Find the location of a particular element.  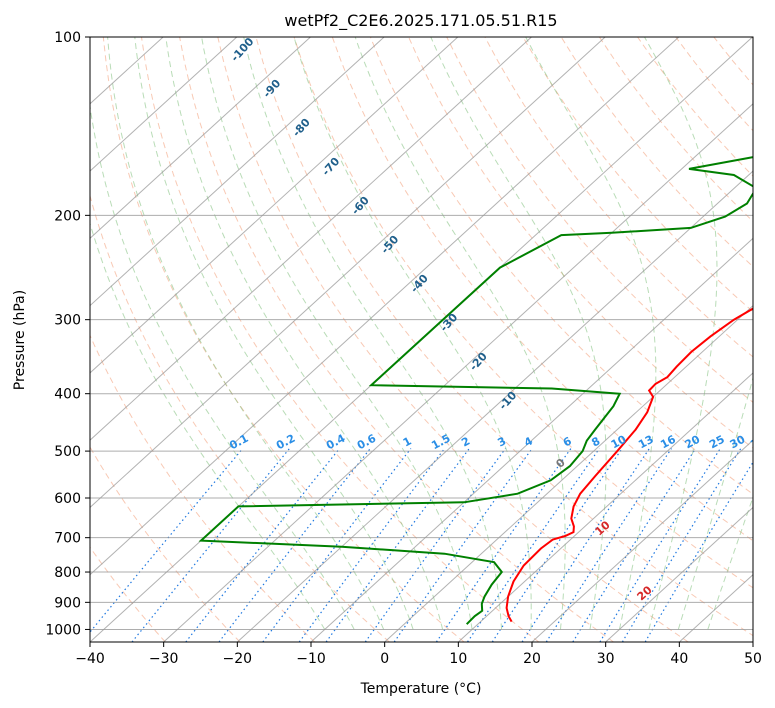

mixing-ratio-label: 16 is located at coordinates (668, 442).